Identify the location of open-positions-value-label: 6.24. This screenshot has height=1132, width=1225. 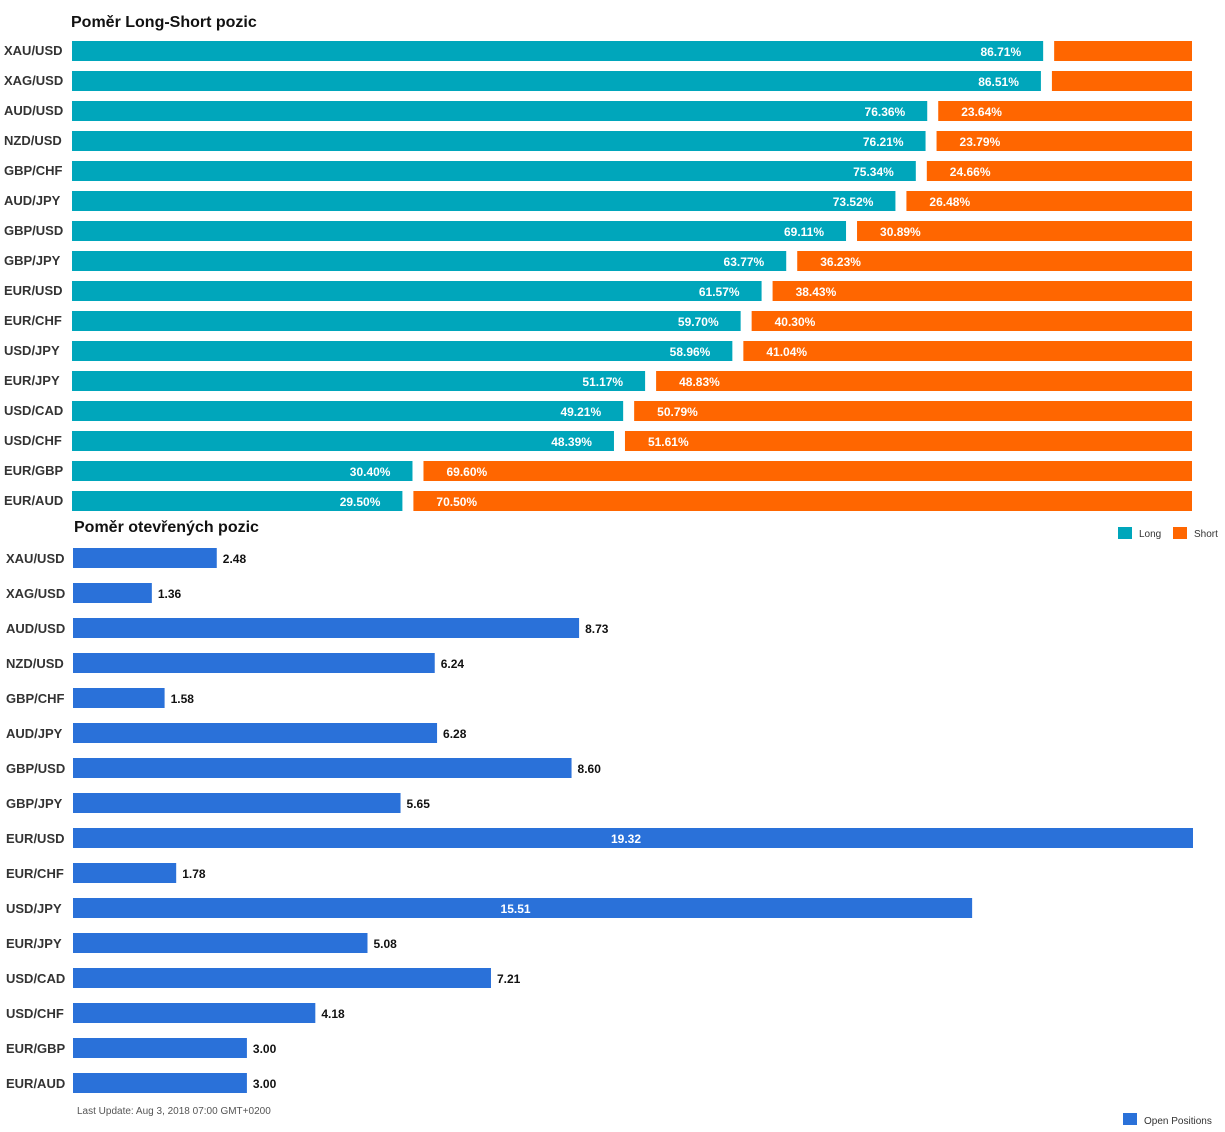
(453, 664).